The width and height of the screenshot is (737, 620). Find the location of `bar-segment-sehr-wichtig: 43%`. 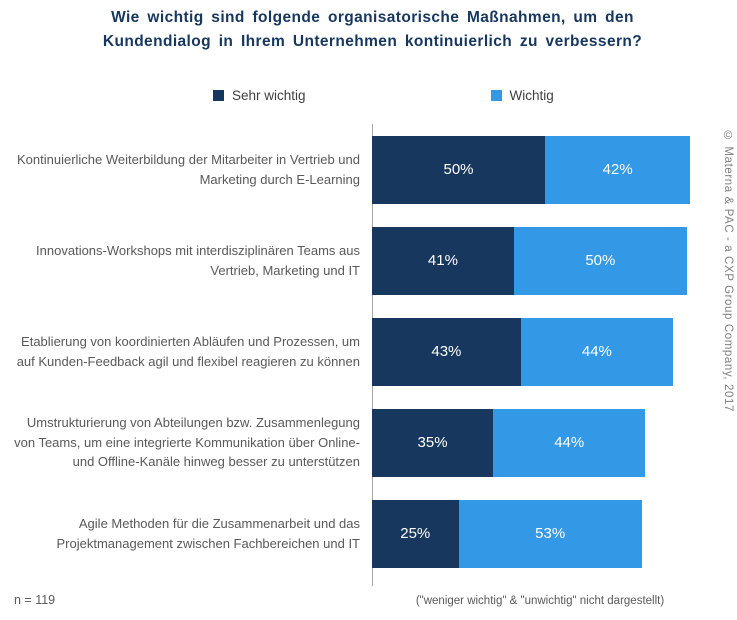

bar-segment-sehr-wichtig: 43% is located at coordinates (446, 351).